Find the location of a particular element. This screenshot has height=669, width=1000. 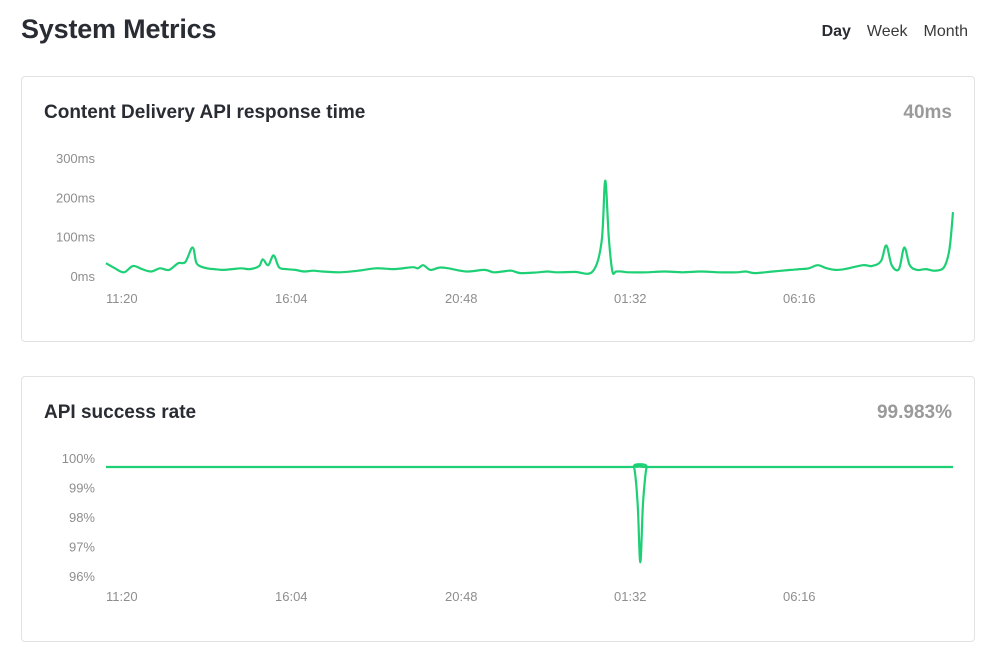

card-title: Content Delivery API response time is located at coordinates (205, 112).